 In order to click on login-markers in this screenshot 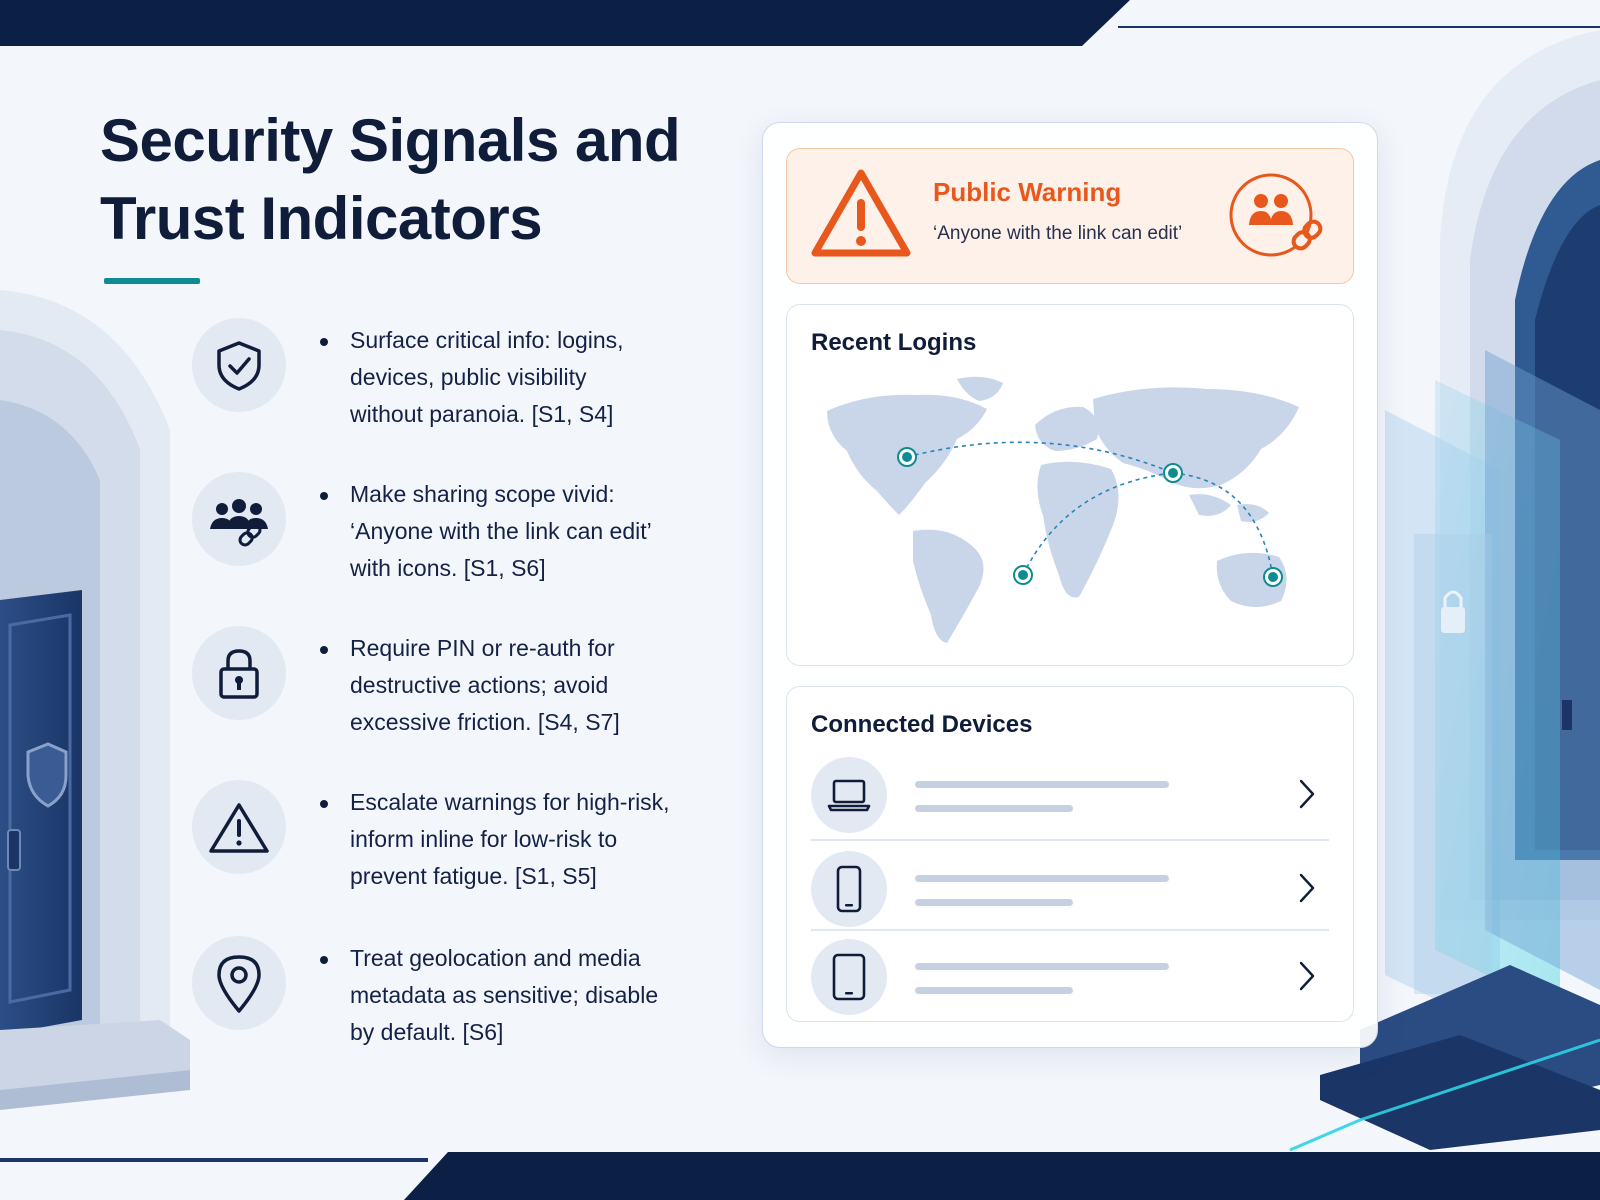, I will do `click(1090, 517)`.